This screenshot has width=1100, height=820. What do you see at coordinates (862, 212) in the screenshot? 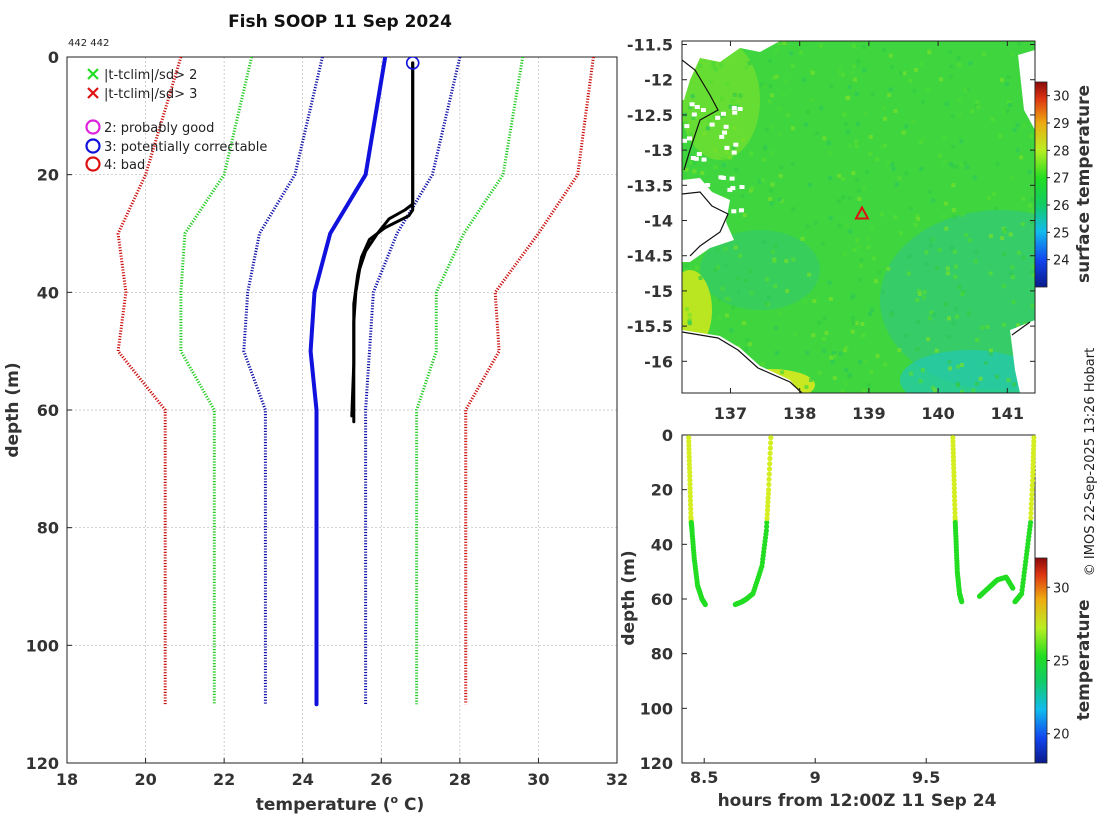
I see `cast-position-marker` at bounding box center [862, 212].